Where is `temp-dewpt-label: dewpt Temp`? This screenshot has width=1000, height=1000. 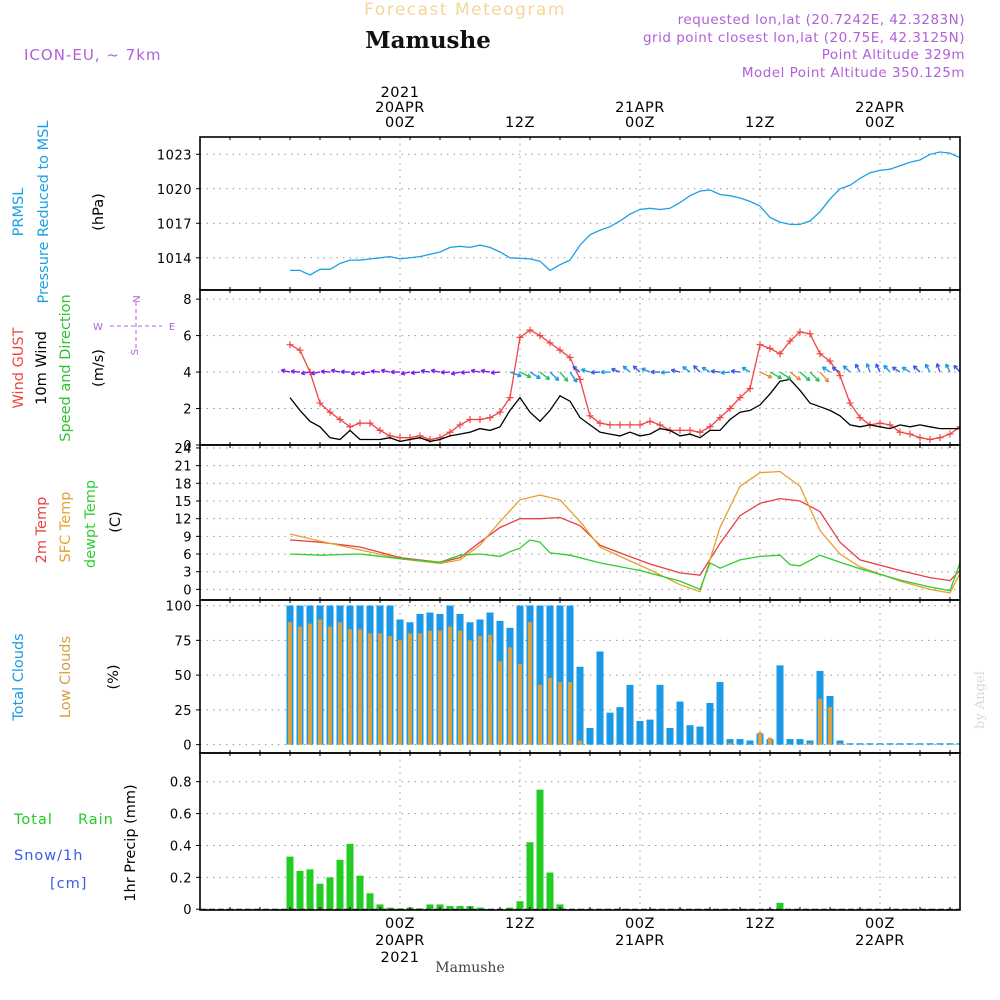
temp-dewpt-label: dewpt Temp is located at coordinates (91, 524).